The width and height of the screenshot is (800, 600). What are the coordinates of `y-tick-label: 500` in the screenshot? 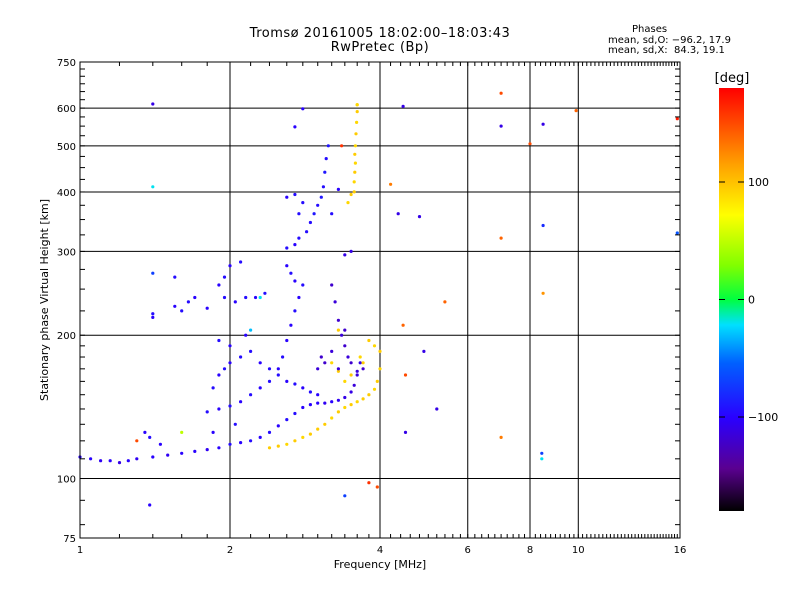 It's located at (66, 147).